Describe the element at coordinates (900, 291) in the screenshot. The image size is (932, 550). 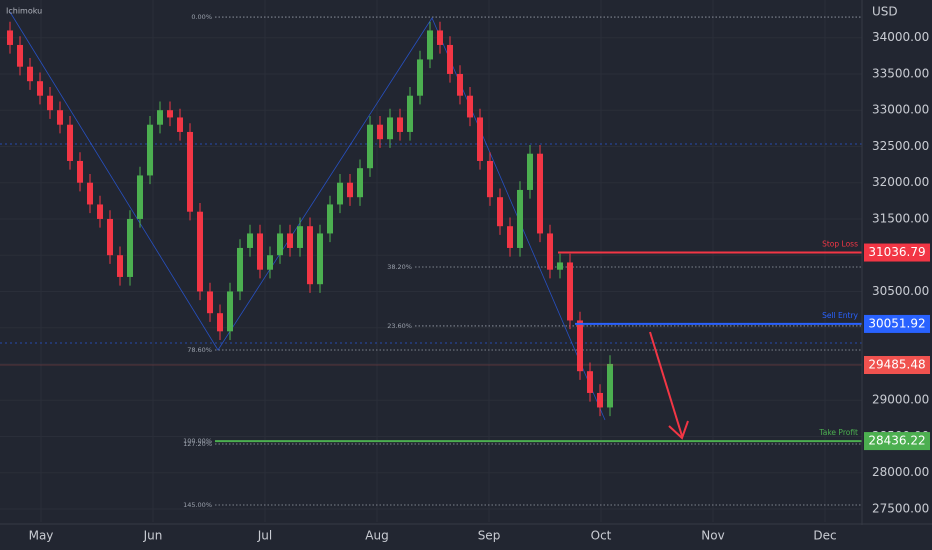
I see `y-tick-label: 30500.00` at that location.